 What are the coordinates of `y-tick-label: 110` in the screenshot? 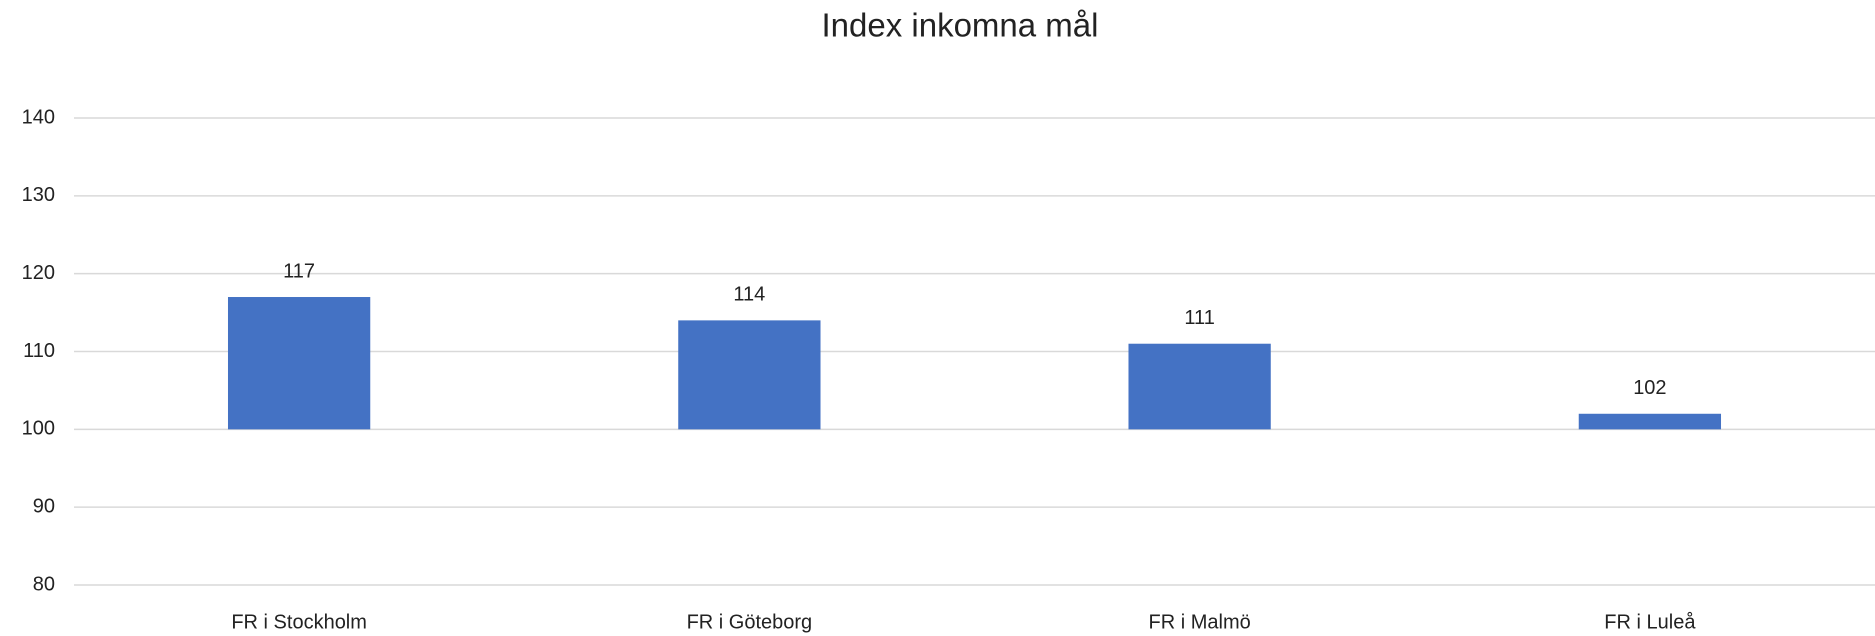 It's located at (39, 351).